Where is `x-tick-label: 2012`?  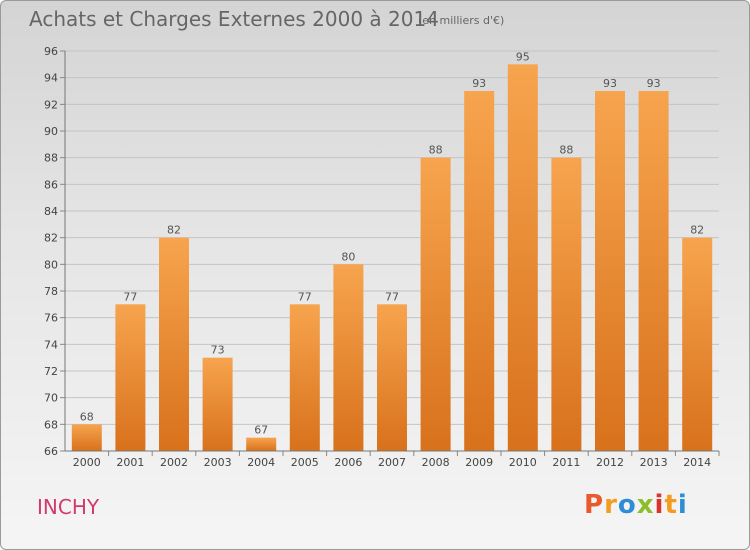
x-tick-label: 2012 is located at coordinates (610, 462).